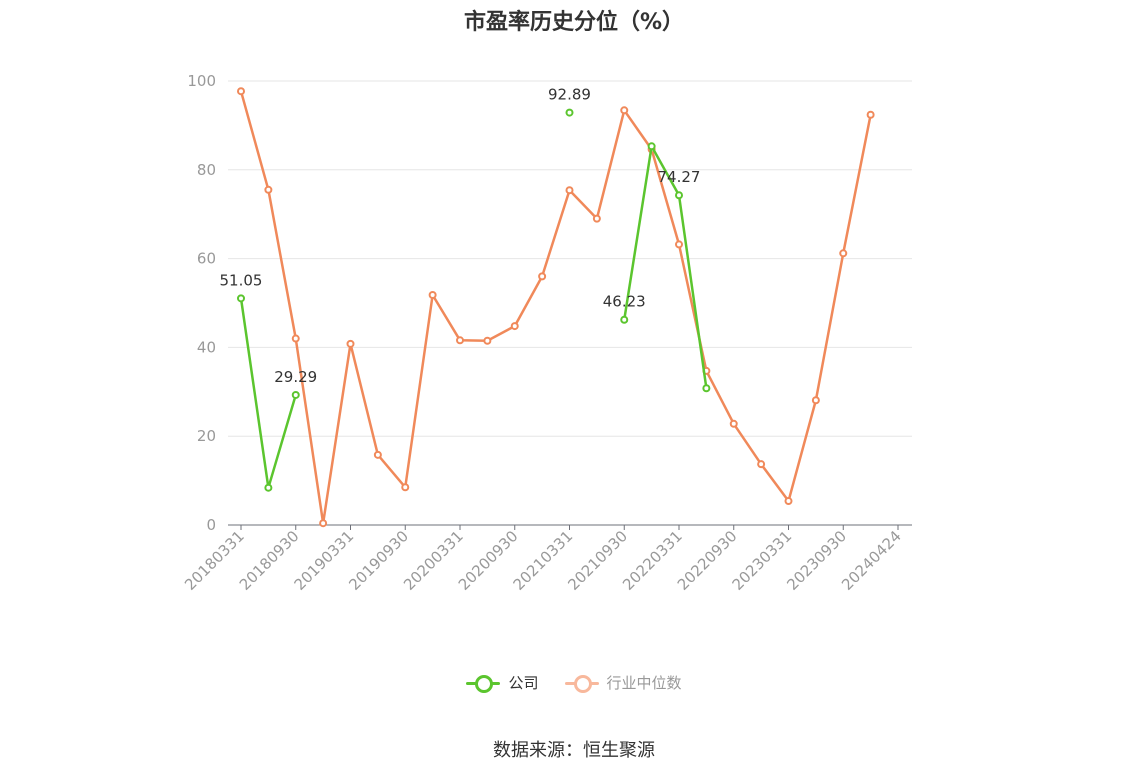  Describe the element at coordinates (574, 750) in the screenshot. I see `data-source: 数据来源：恒生聚源` at that location.